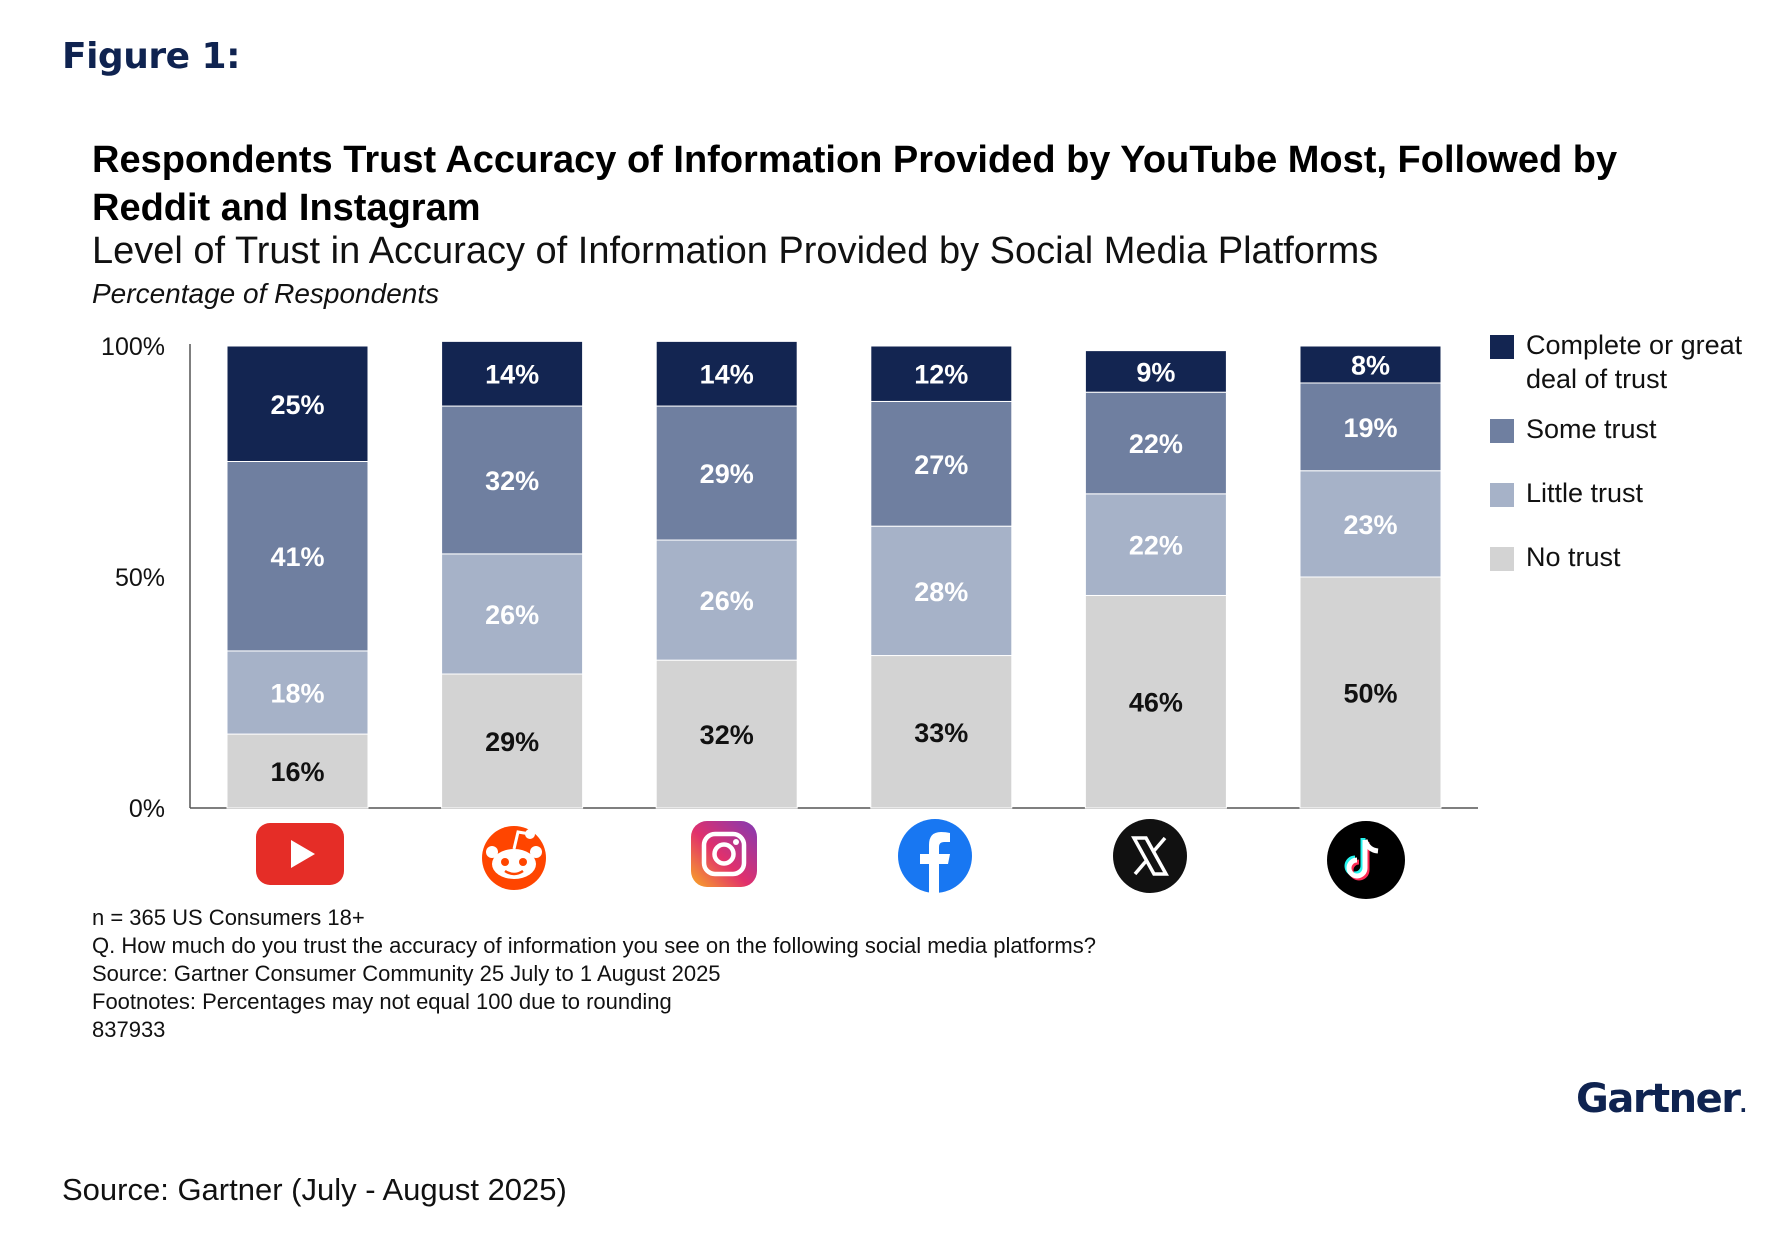 The width and height of the screenshot is (1782, 1242). What do you see at coordinates (935, 856) in the screenshot?
I see `facebook-icon` at bounding box center [935, 856].